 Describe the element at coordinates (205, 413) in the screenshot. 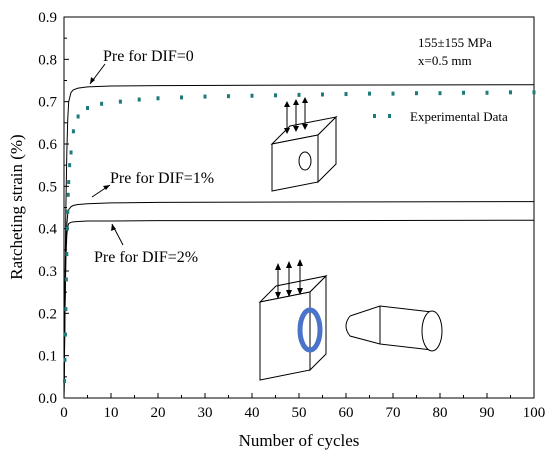

I see `x-tick-label: 30` at that location.